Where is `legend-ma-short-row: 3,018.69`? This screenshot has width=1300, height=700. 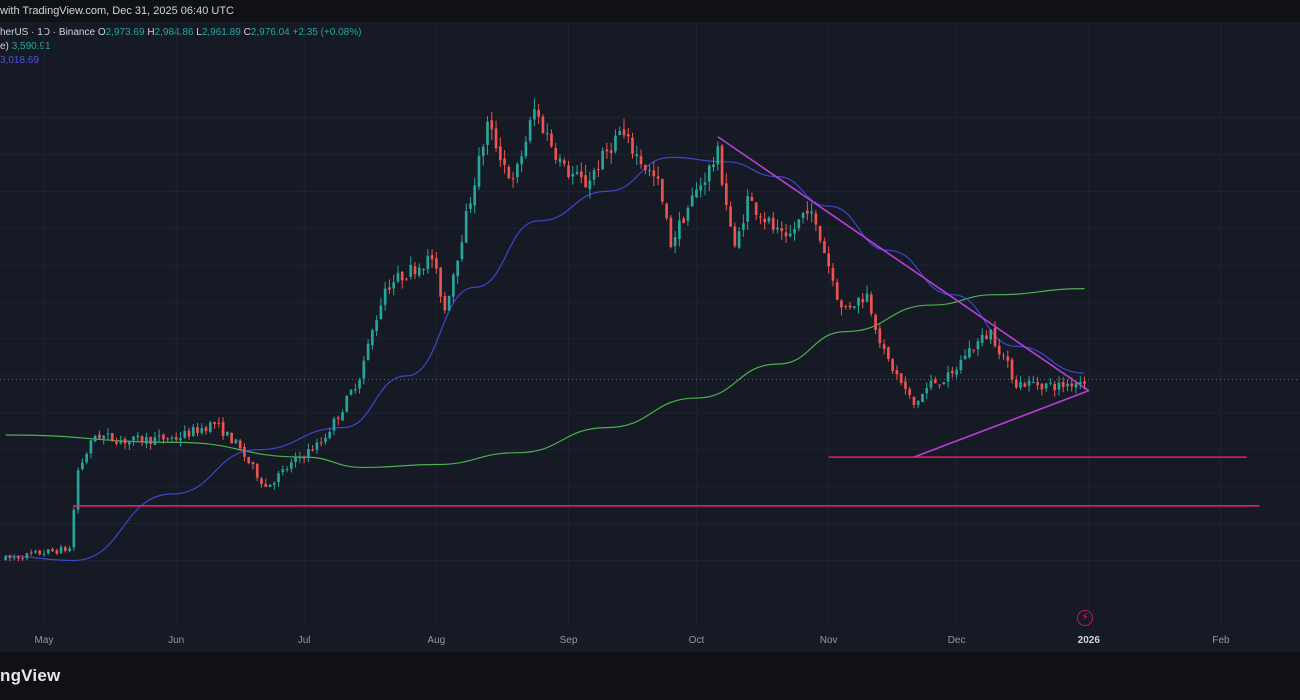 legend-ma-short-row: 3,018.69 is located at coordinates (180, 61).